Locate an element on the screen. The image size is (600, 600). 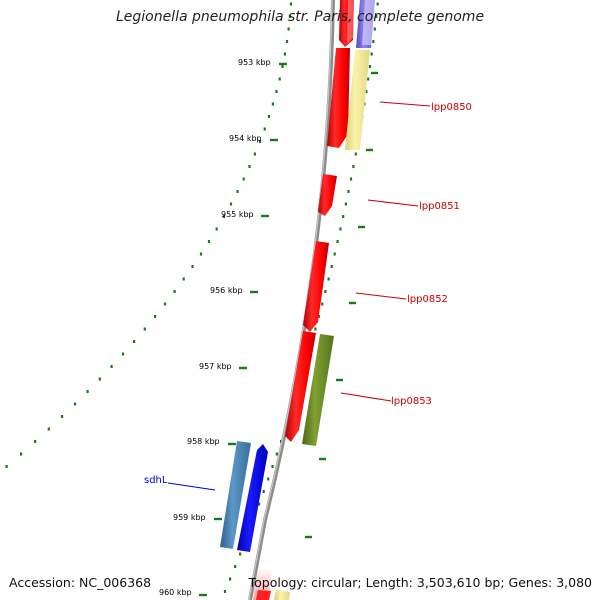
kbp-label-956: 956 kbp is located at coordinates (226, 290).